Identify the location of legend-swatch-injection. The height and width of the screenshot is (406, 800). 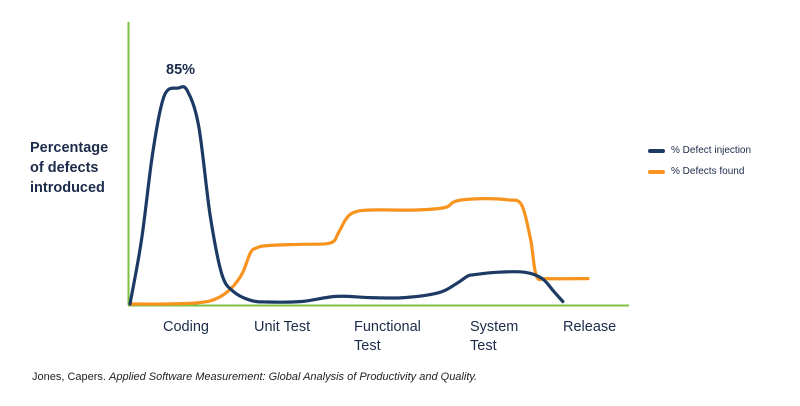
(656, 150).